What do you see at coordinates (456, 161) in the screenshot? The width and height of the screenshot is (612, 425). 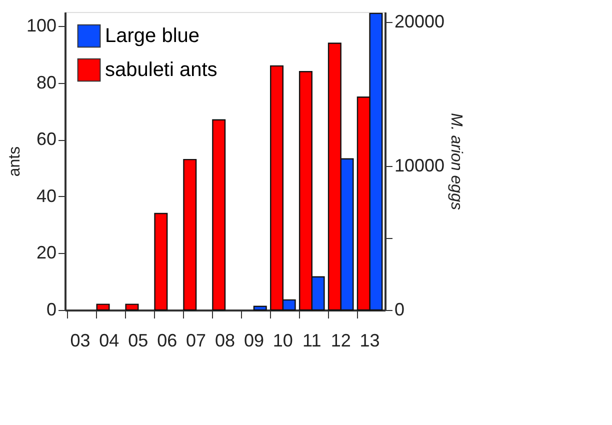 I see `y2-axis-title: M. arion eggs` at bounding box center [456, 161].